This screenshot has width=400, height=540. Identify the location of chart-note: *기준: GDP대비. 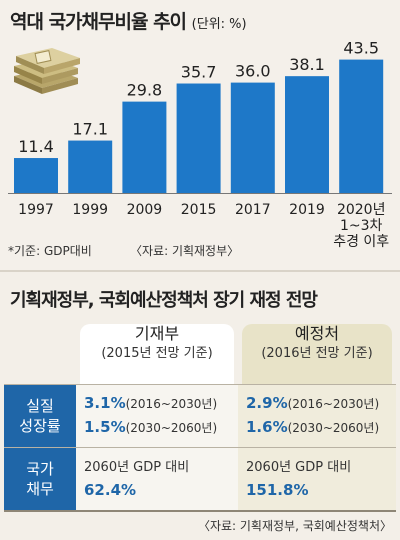
(50, 251).